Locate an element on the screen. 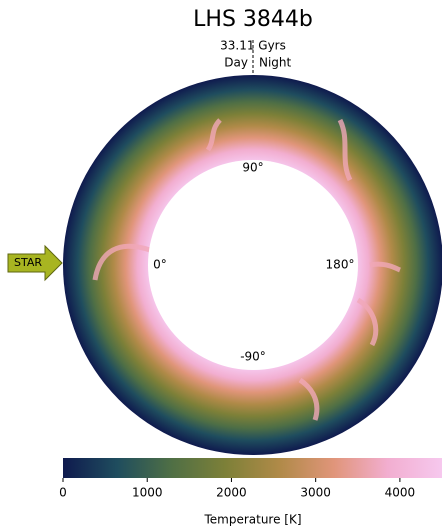 This screenshot has width=442, height=531. angle-label: 180° is located at coordinates (340, 265).